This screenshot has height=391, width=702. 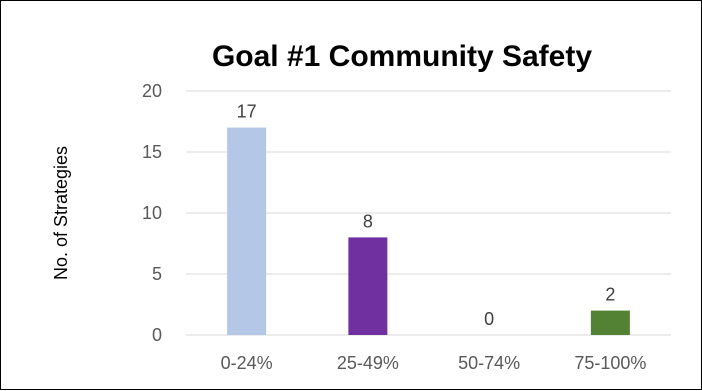 I want to click on data-label-0: 17, so click(x=247, y=112).